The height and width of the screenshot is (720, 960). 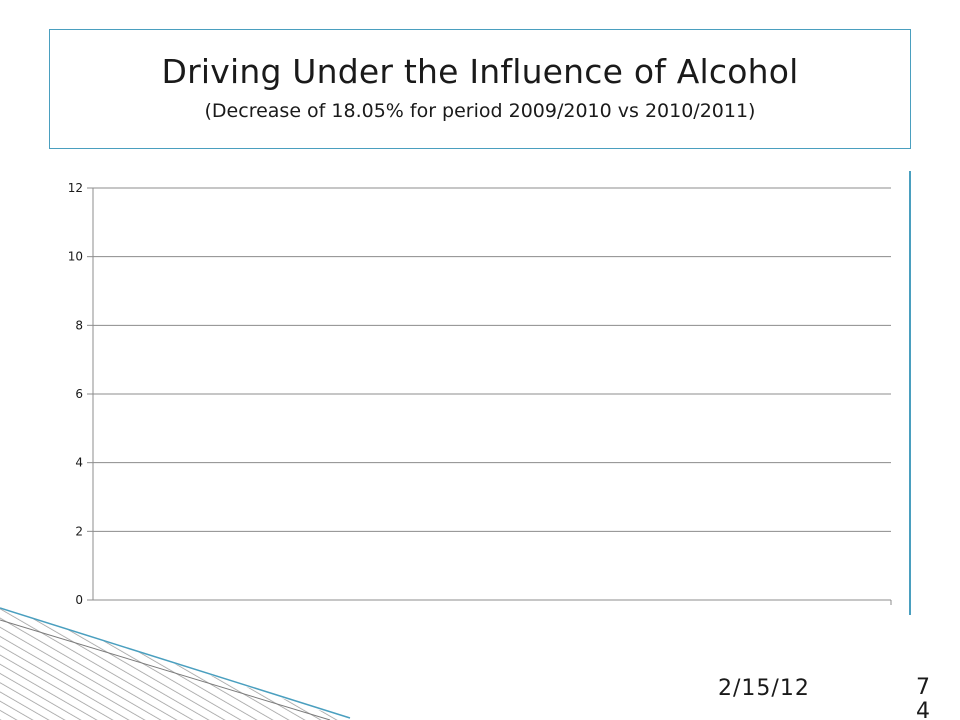 What do you see at coordinates (79, 325) in the screenshot?
I see `y-tick-label-8: 8` at bounding box center [79, 325].